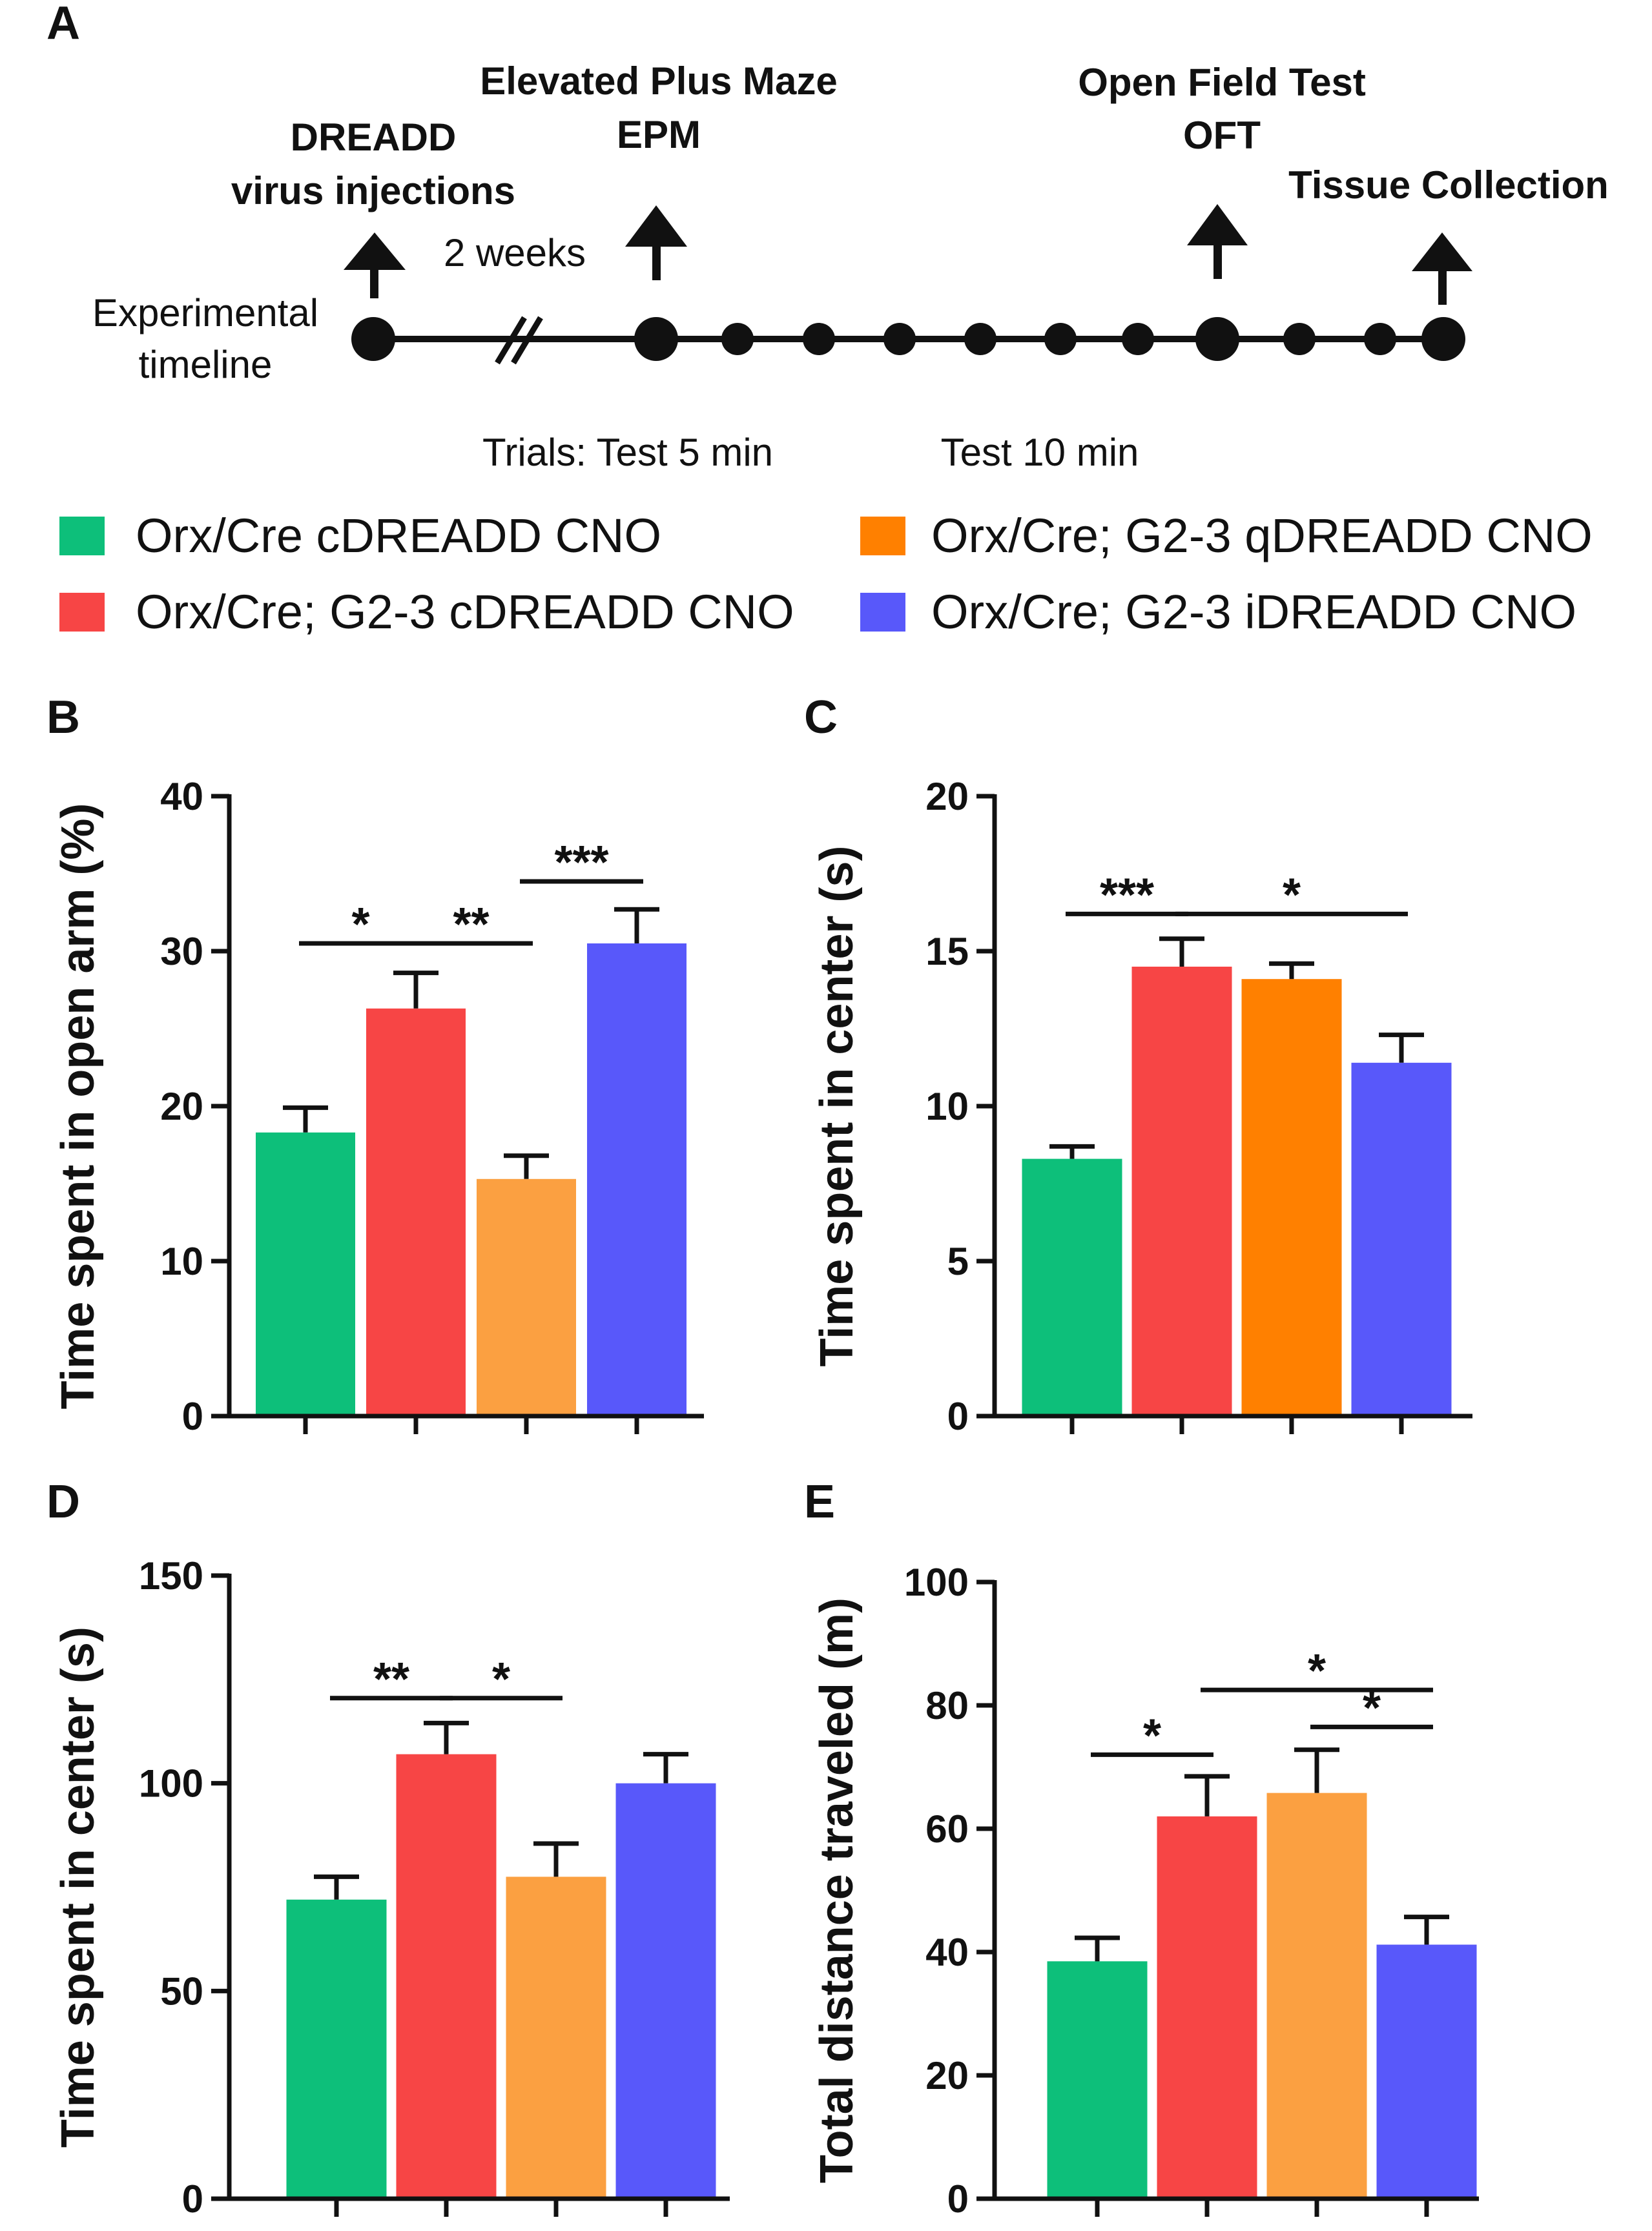 The width and height of the screenshot is (1652, 2231). I want to click on event-epm-line1: Elevated Plus Maze, so click(659, 81).